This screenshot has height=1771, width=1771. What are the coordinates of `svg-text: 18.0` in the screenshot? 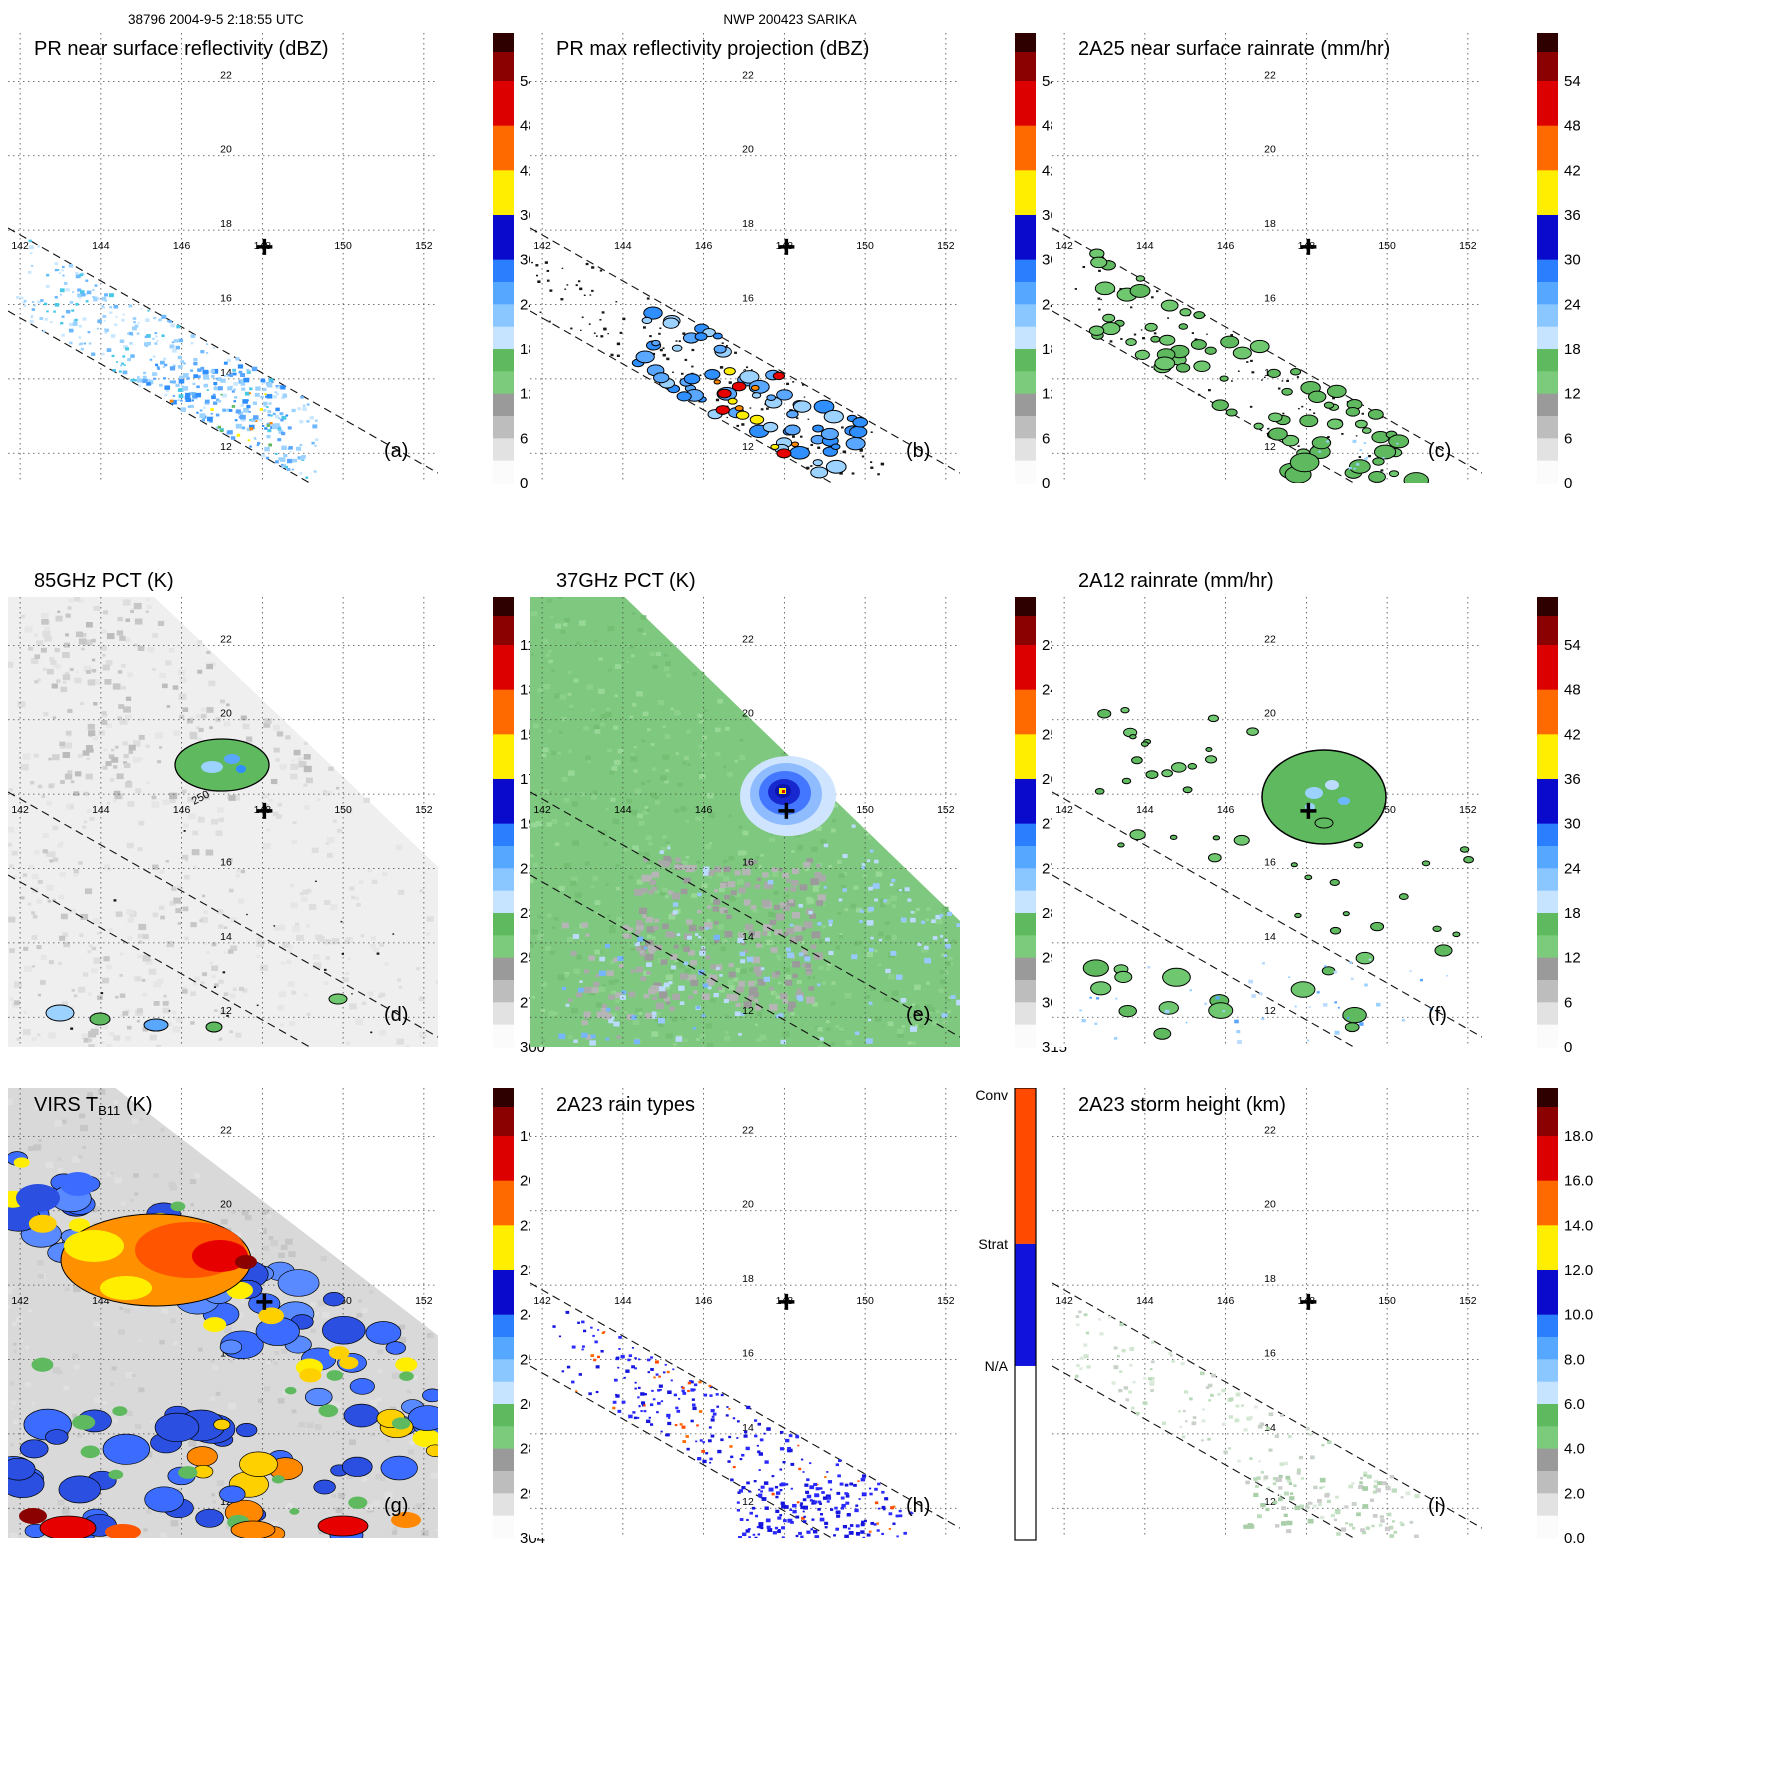 It's located at (1578, 1136).